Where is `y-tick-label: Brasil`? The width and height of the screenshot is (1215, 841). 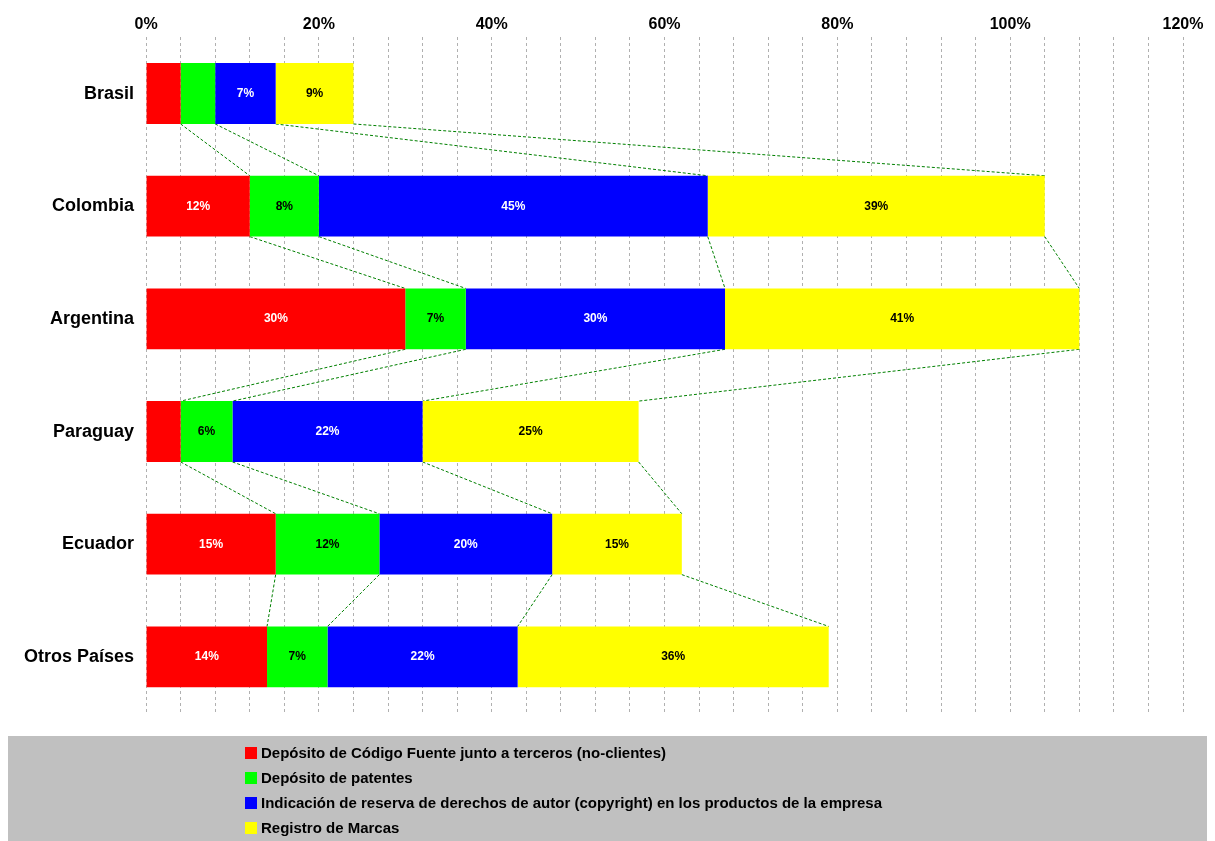
y-tick-label: Brasil is located at coordinates (109, 92).